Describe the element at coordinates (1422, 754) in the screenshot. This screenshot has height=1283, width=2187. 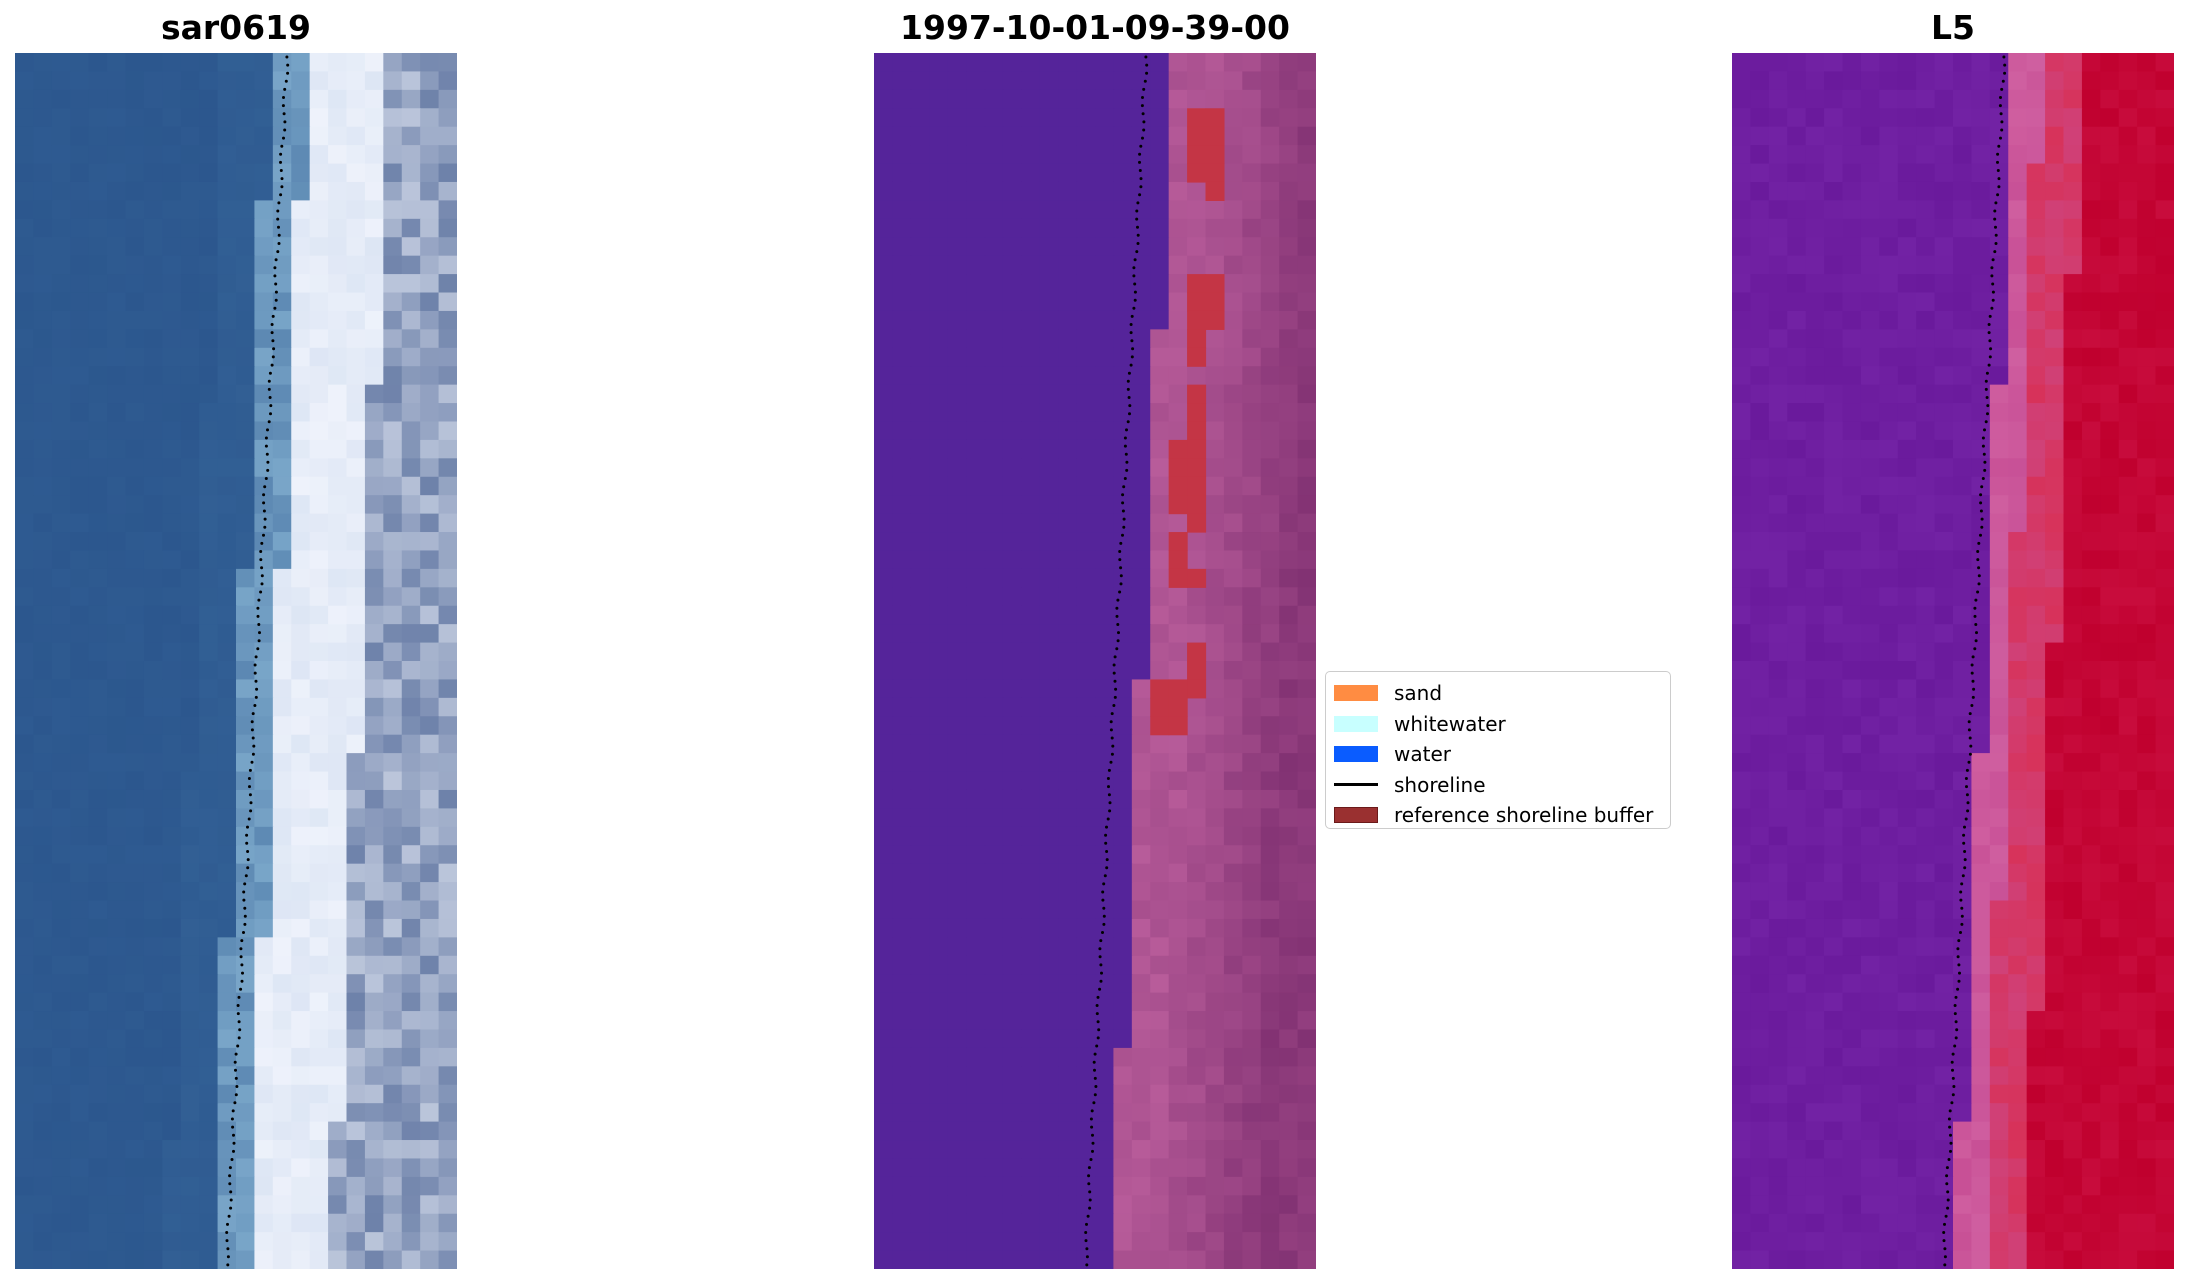
I see `legend-label: water` at that location.